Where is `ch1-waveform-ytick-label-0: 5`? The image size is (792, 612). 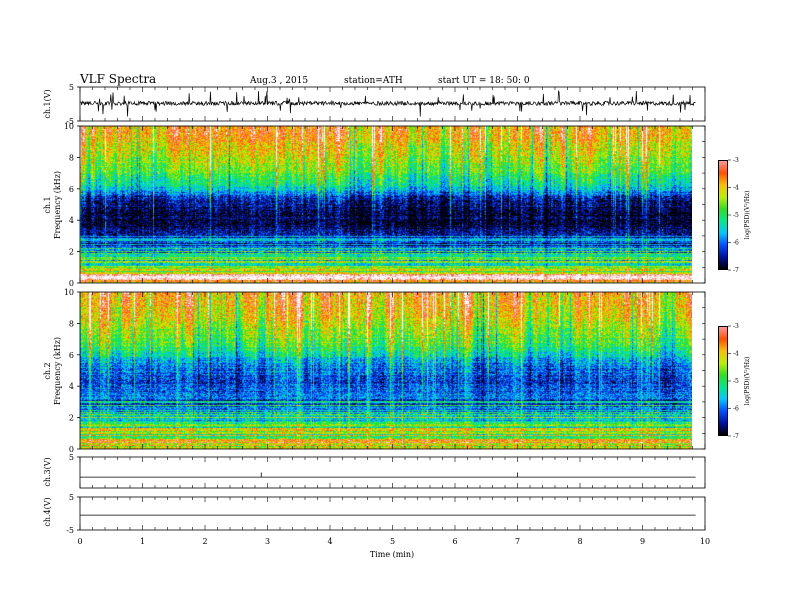
ch1-waveform-ytick-label-0: 5 is located at coordinates (71, 87).